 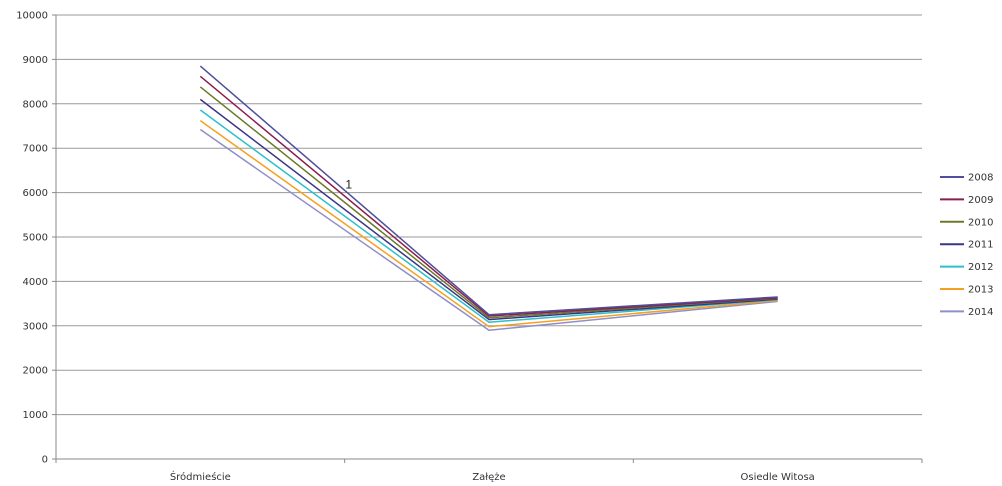 I want to click on legend-label: 2014, so click(x=980, y=312).